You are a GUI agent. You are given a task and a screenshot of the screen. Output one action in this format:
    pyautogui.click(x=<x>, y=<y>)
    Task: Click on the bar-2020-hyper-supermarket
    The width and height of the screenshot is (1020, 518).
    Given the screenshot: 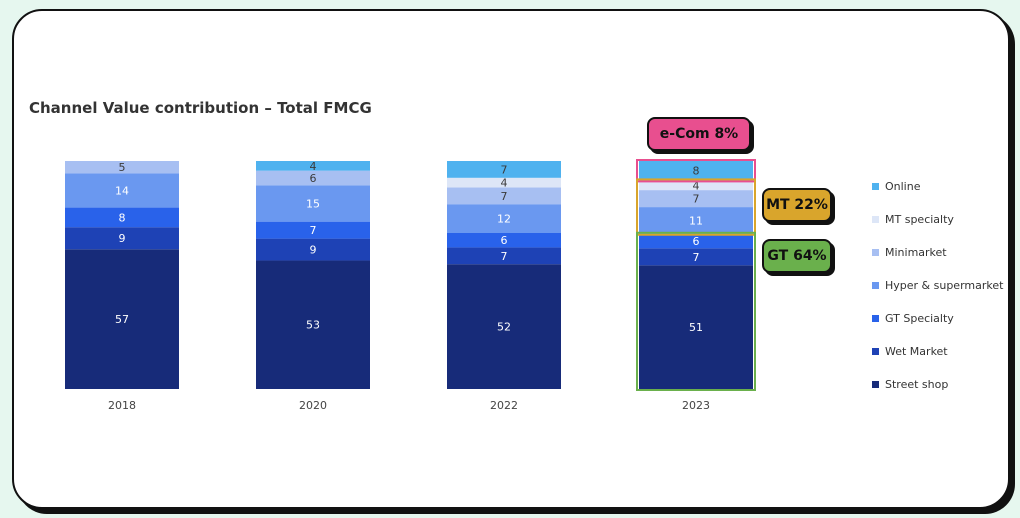 What is the action you would take?
    pyautogui.click(x=313, y=203)
    